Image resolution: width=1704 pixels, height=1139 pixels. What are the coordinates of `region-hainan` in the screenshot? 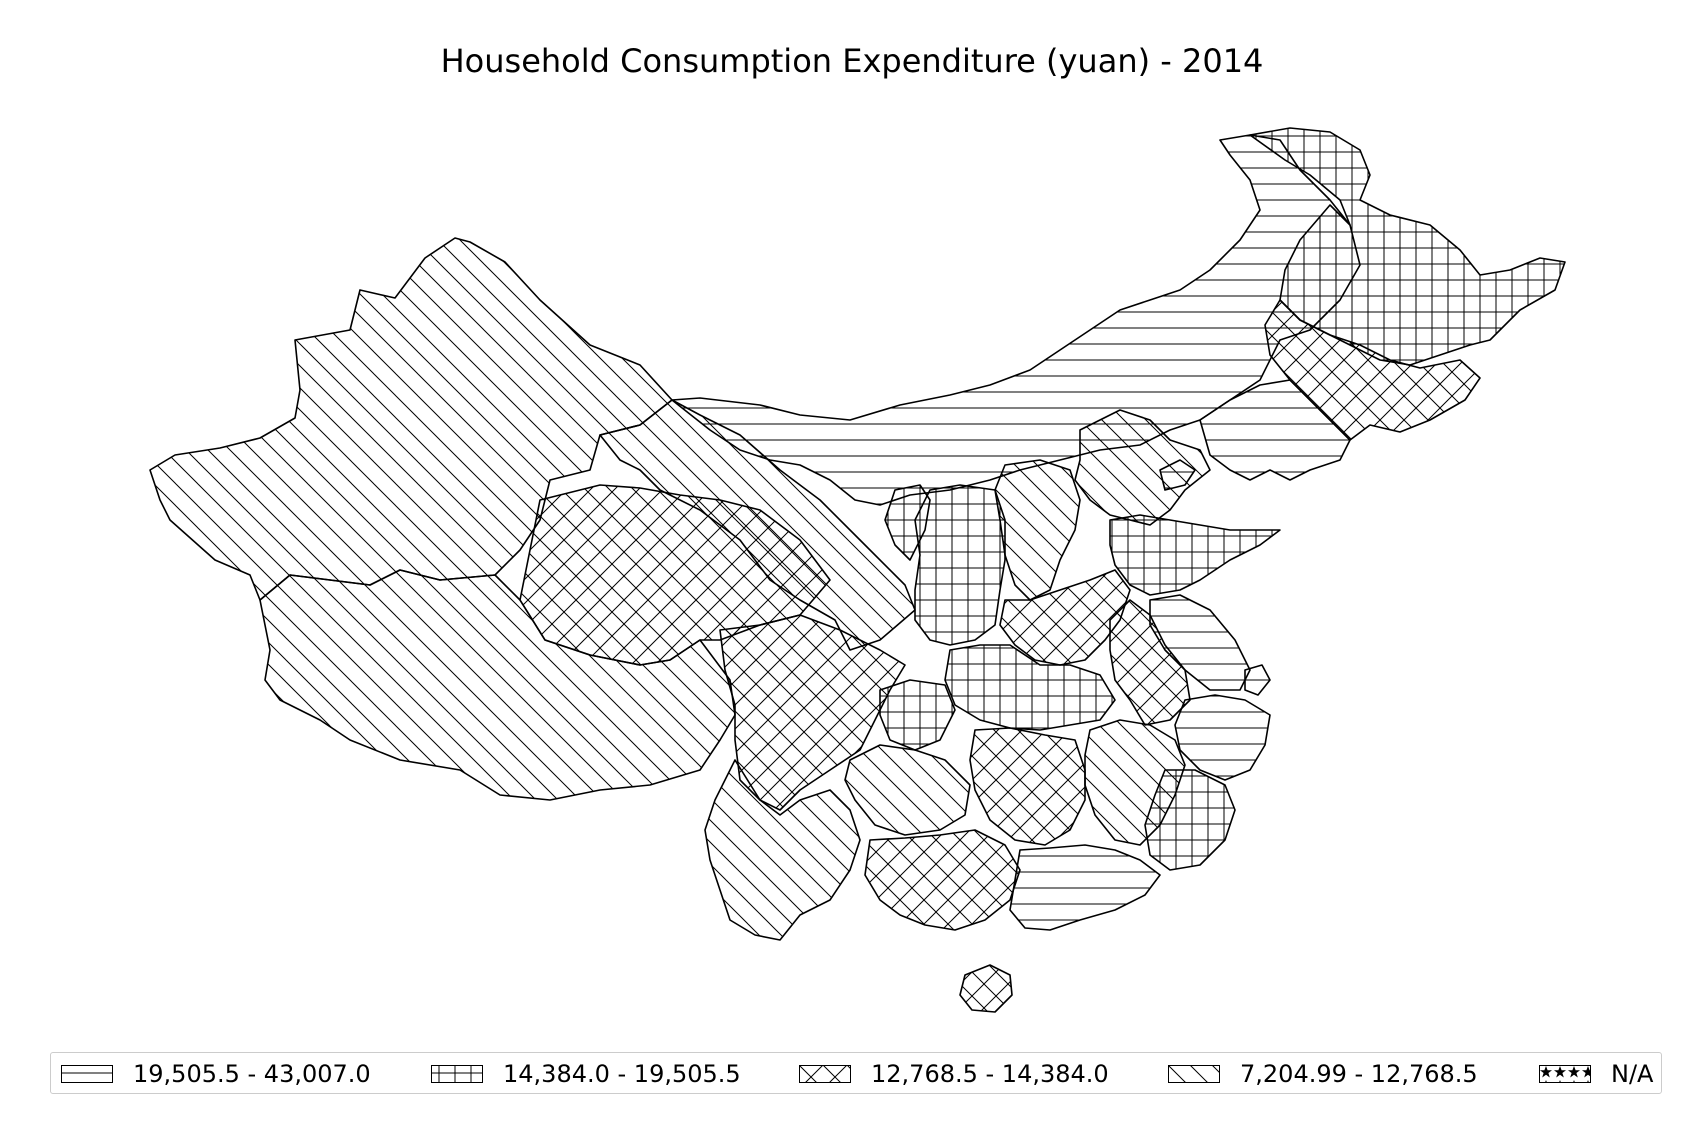 It's located at (986, 988).